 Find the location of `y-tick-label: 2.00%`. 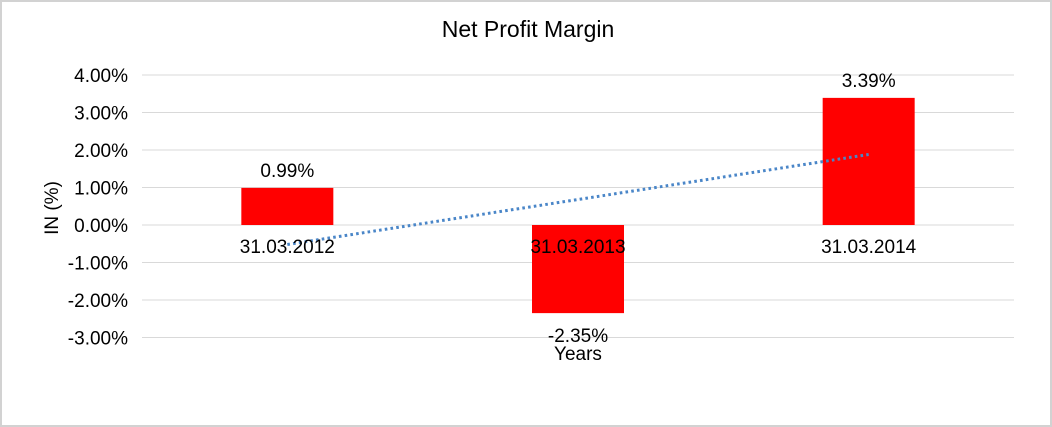

y-tick-label: 2.00% is located at coordinates (101, 151).